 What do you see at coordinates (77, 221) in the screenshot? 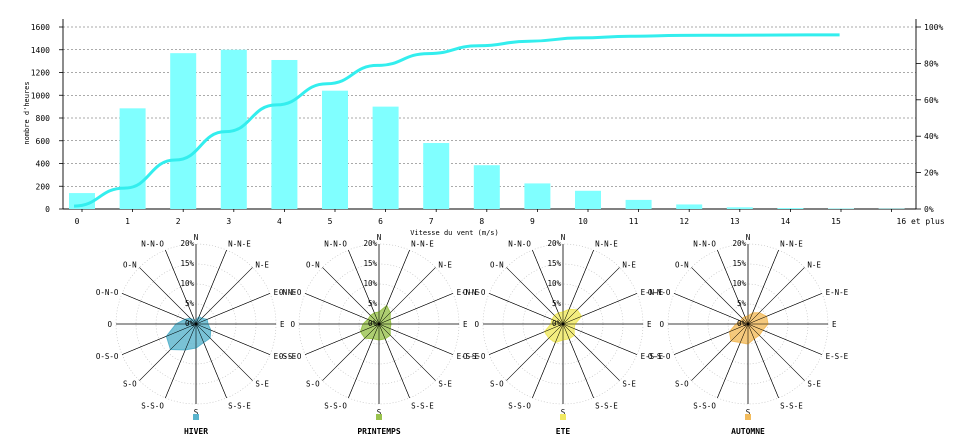
I see `x-tick-label: 0` at bounding box center [77, 221].